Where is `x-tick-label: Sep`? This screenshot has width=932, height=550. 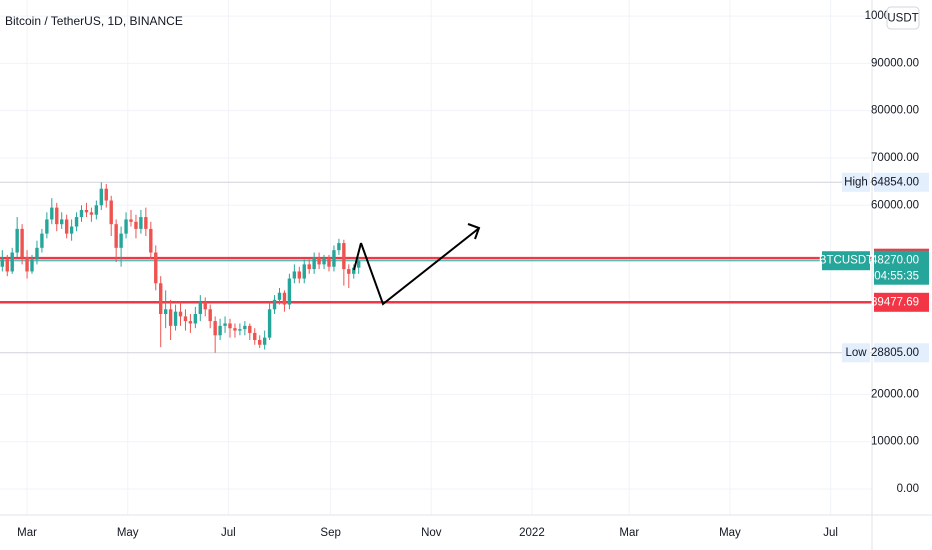 x-tick-label: Sep is located at coordinates (330, 533).